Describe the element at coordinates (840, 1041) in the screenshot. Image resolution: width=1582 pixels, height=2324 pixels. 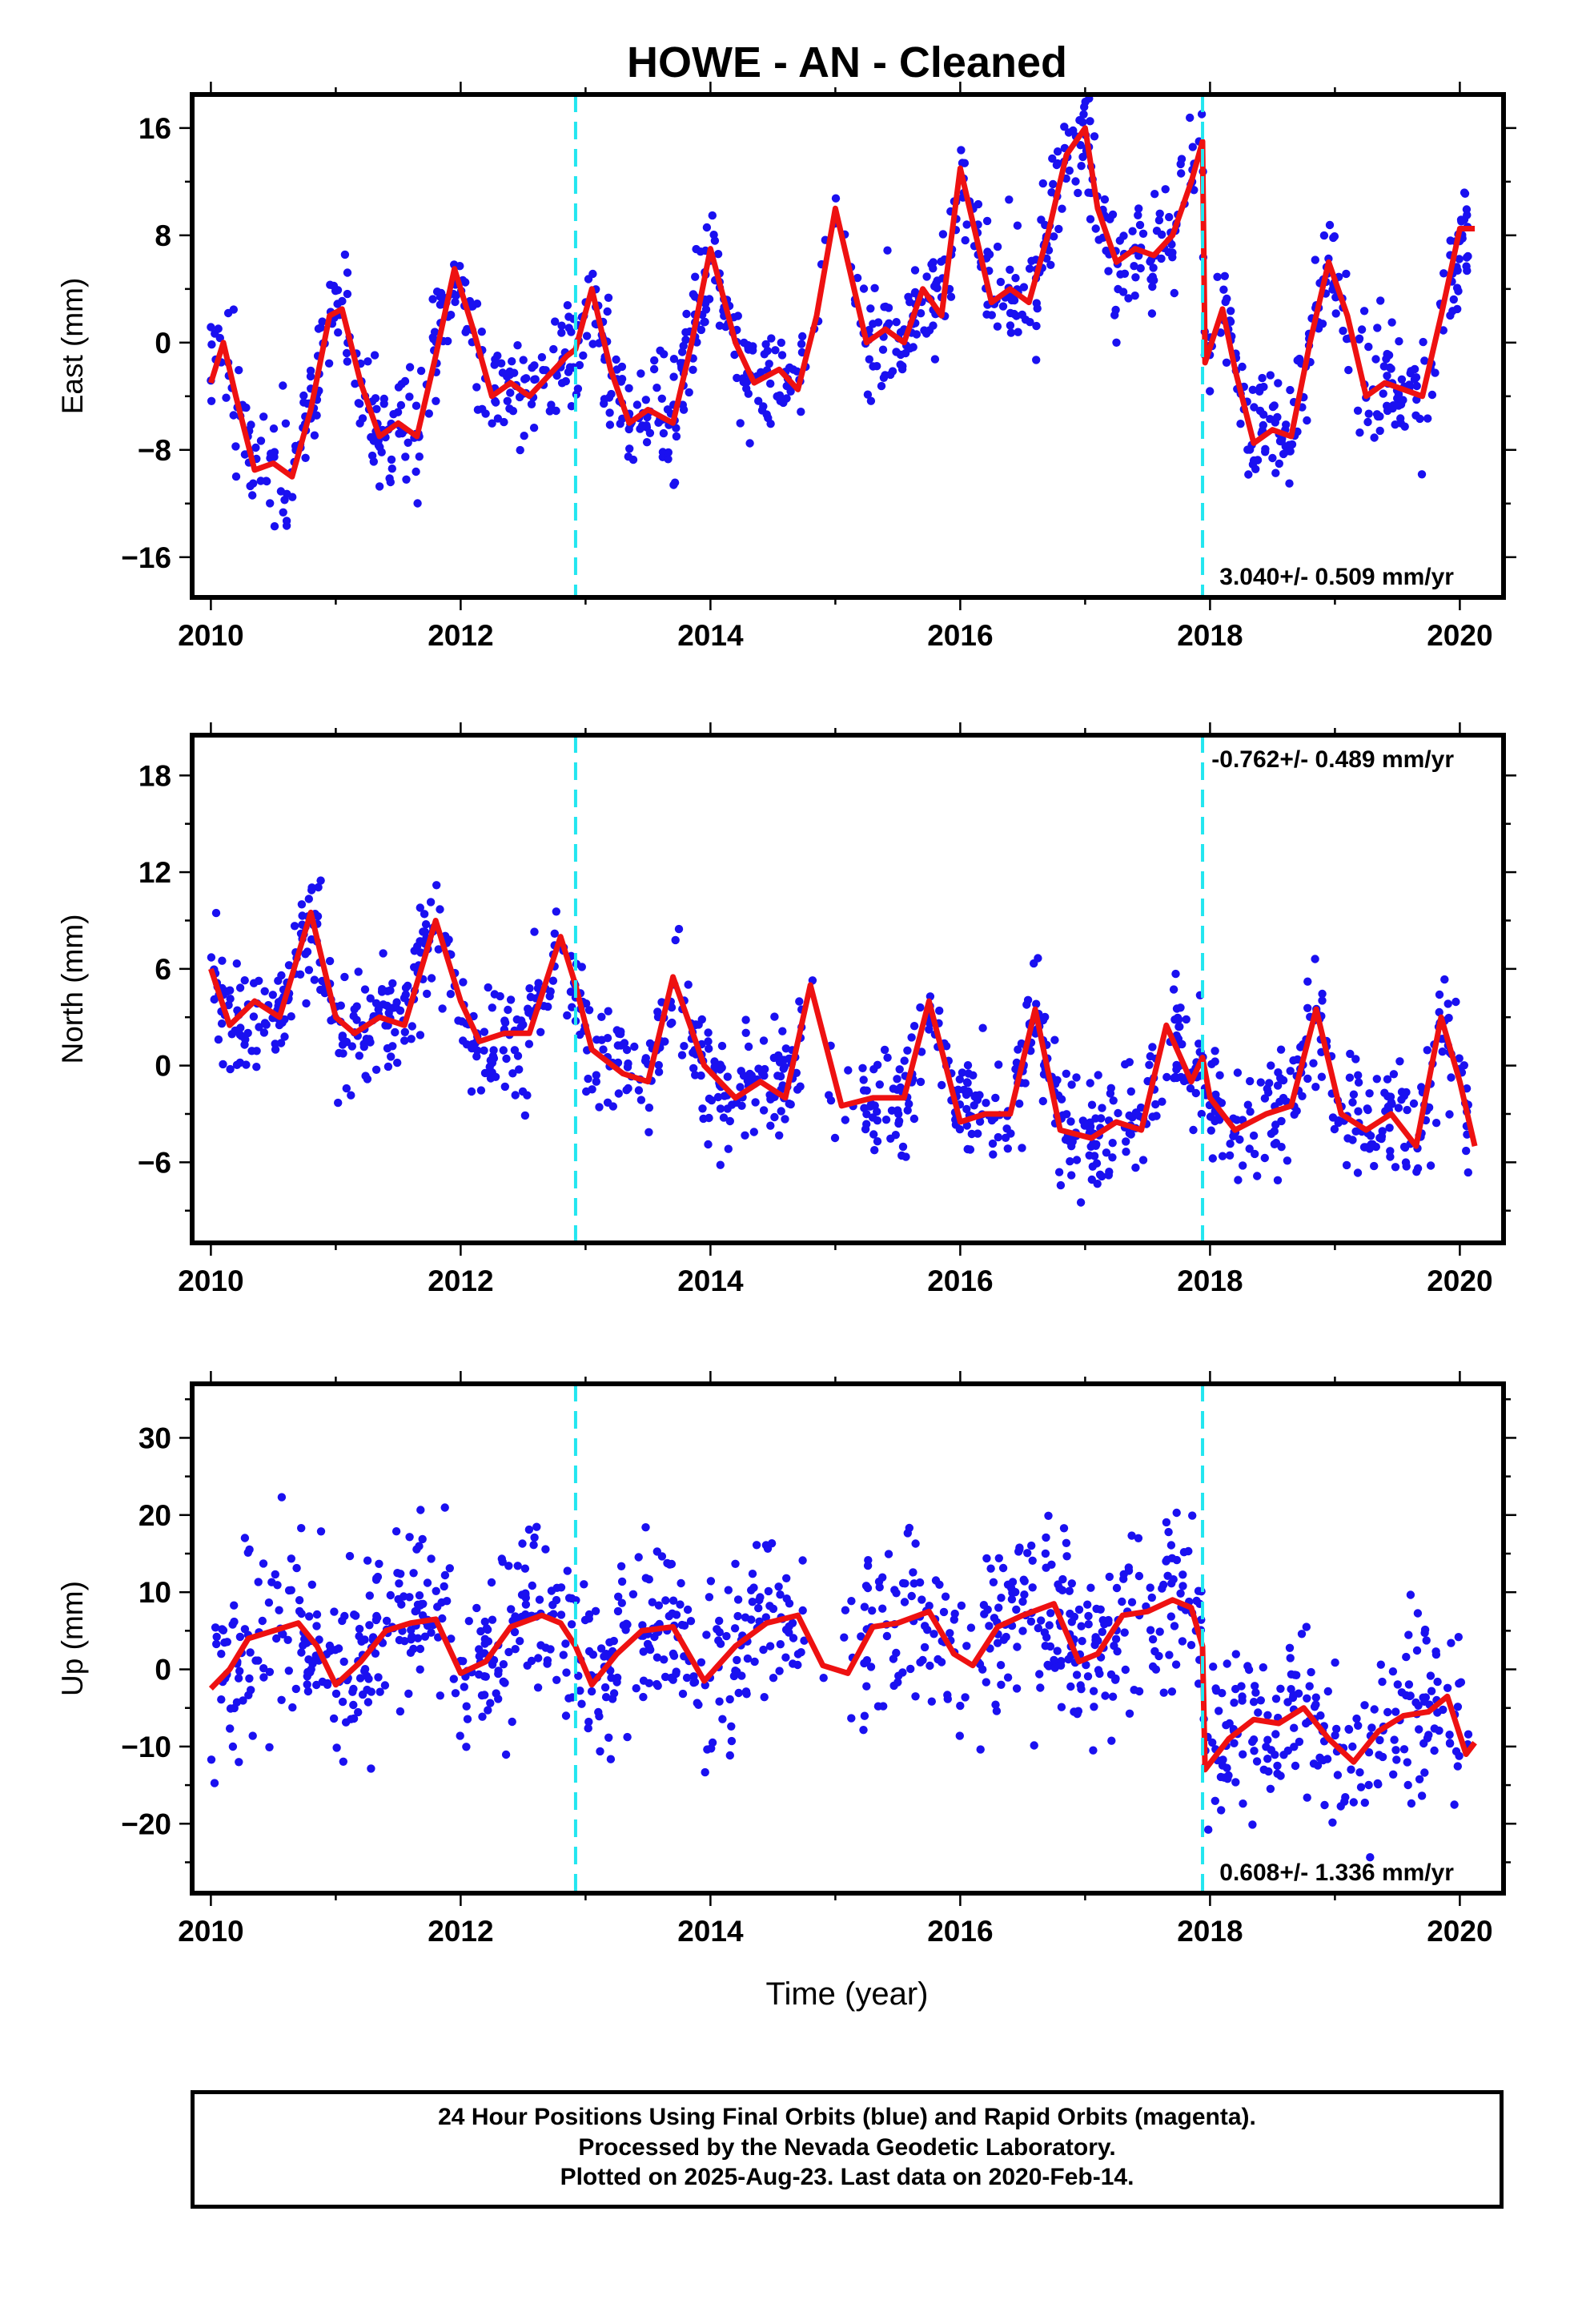
I see `data-points-north` at that location.